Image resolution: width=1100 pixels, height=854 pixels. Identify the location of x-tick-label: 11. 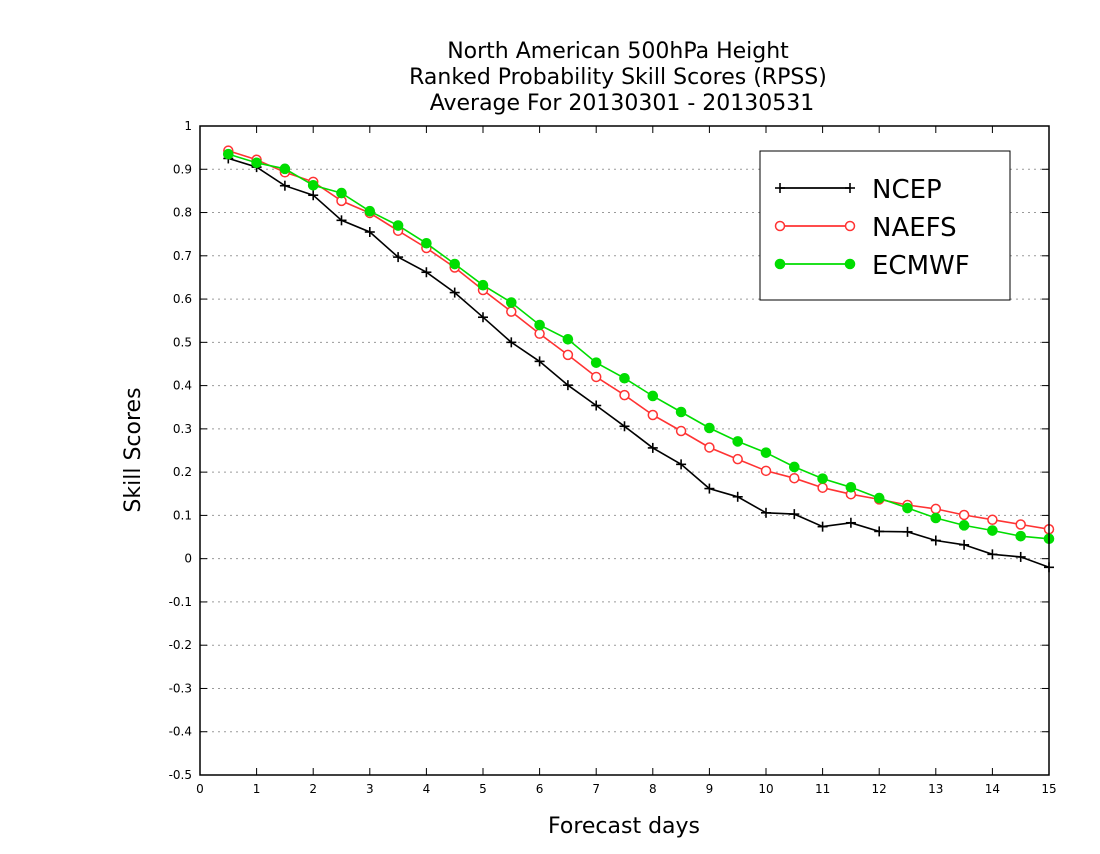
(822, 789).